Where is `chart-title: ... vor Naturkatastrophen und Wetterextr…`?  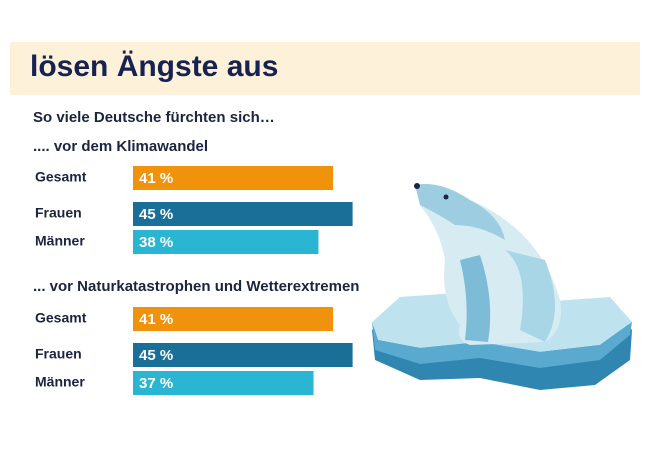
chart-title: ... vor Naturkatastrophen und Wetterextr… is located at coordinates (196, 286).